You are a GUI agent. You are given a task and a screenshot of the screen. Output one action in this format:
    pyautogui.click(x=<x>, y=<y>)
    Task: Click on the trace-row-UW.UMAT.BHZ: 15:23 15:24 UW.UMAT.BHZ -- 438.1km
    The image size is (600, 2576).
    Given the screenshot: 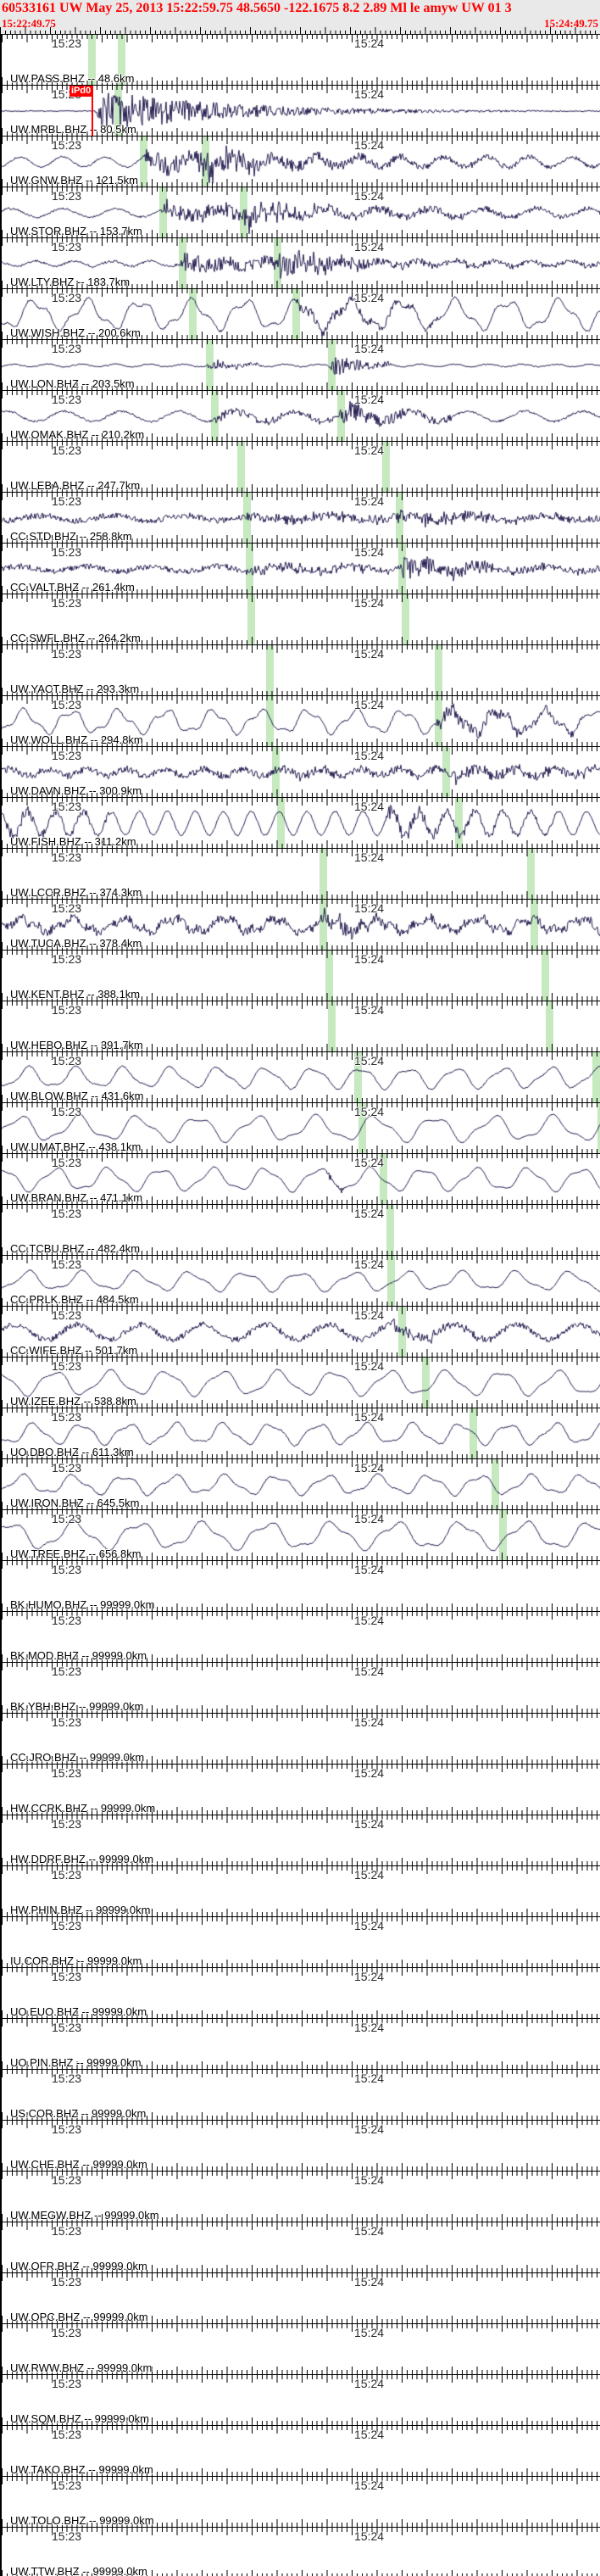 What is the action you would take?
    pyautogui.click(x=301, y=1127)
    